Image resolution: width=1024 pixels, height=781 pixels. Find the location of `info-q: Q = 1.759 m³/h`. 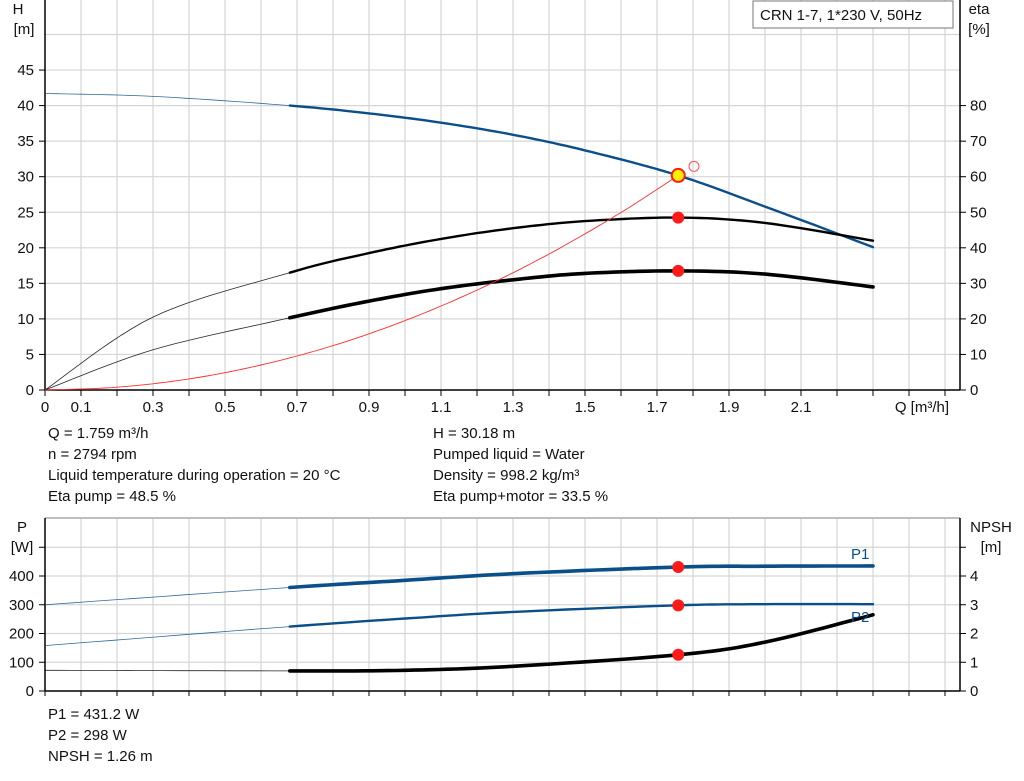

info-q: Q = 1.759 m³/h is located at coordinates (98, 433).